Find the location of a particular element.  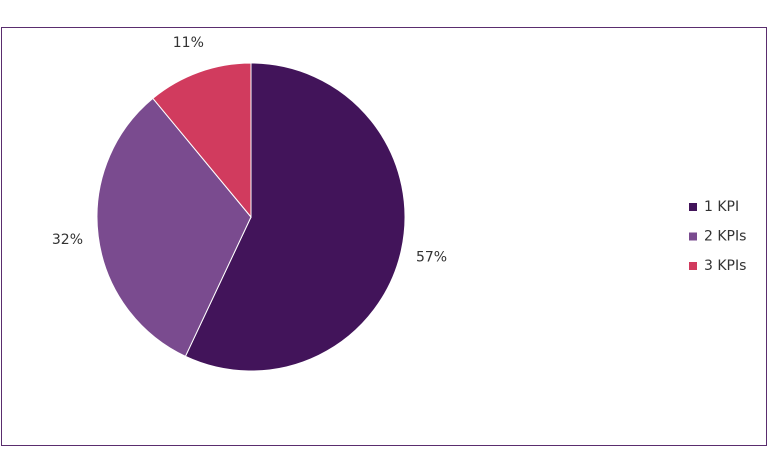

legend-label: 3 KPIs is located at coordinates (725, 266).